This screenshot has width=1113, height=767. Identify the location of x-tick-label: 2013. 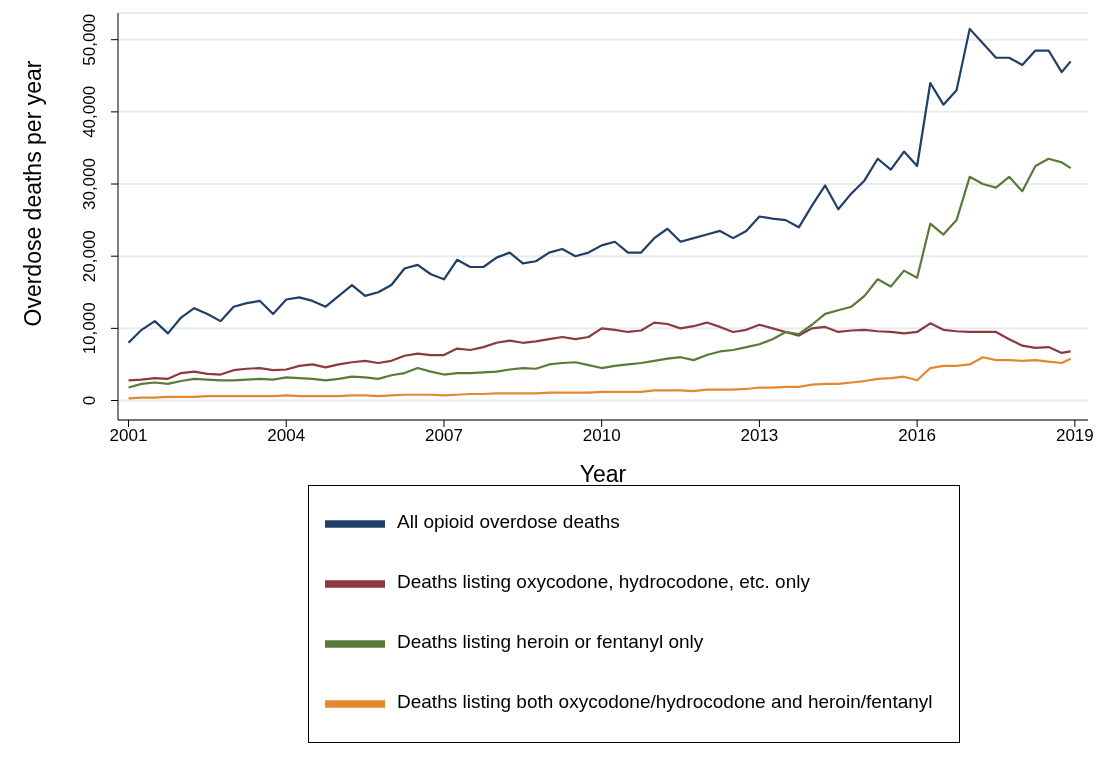
(759, 436).